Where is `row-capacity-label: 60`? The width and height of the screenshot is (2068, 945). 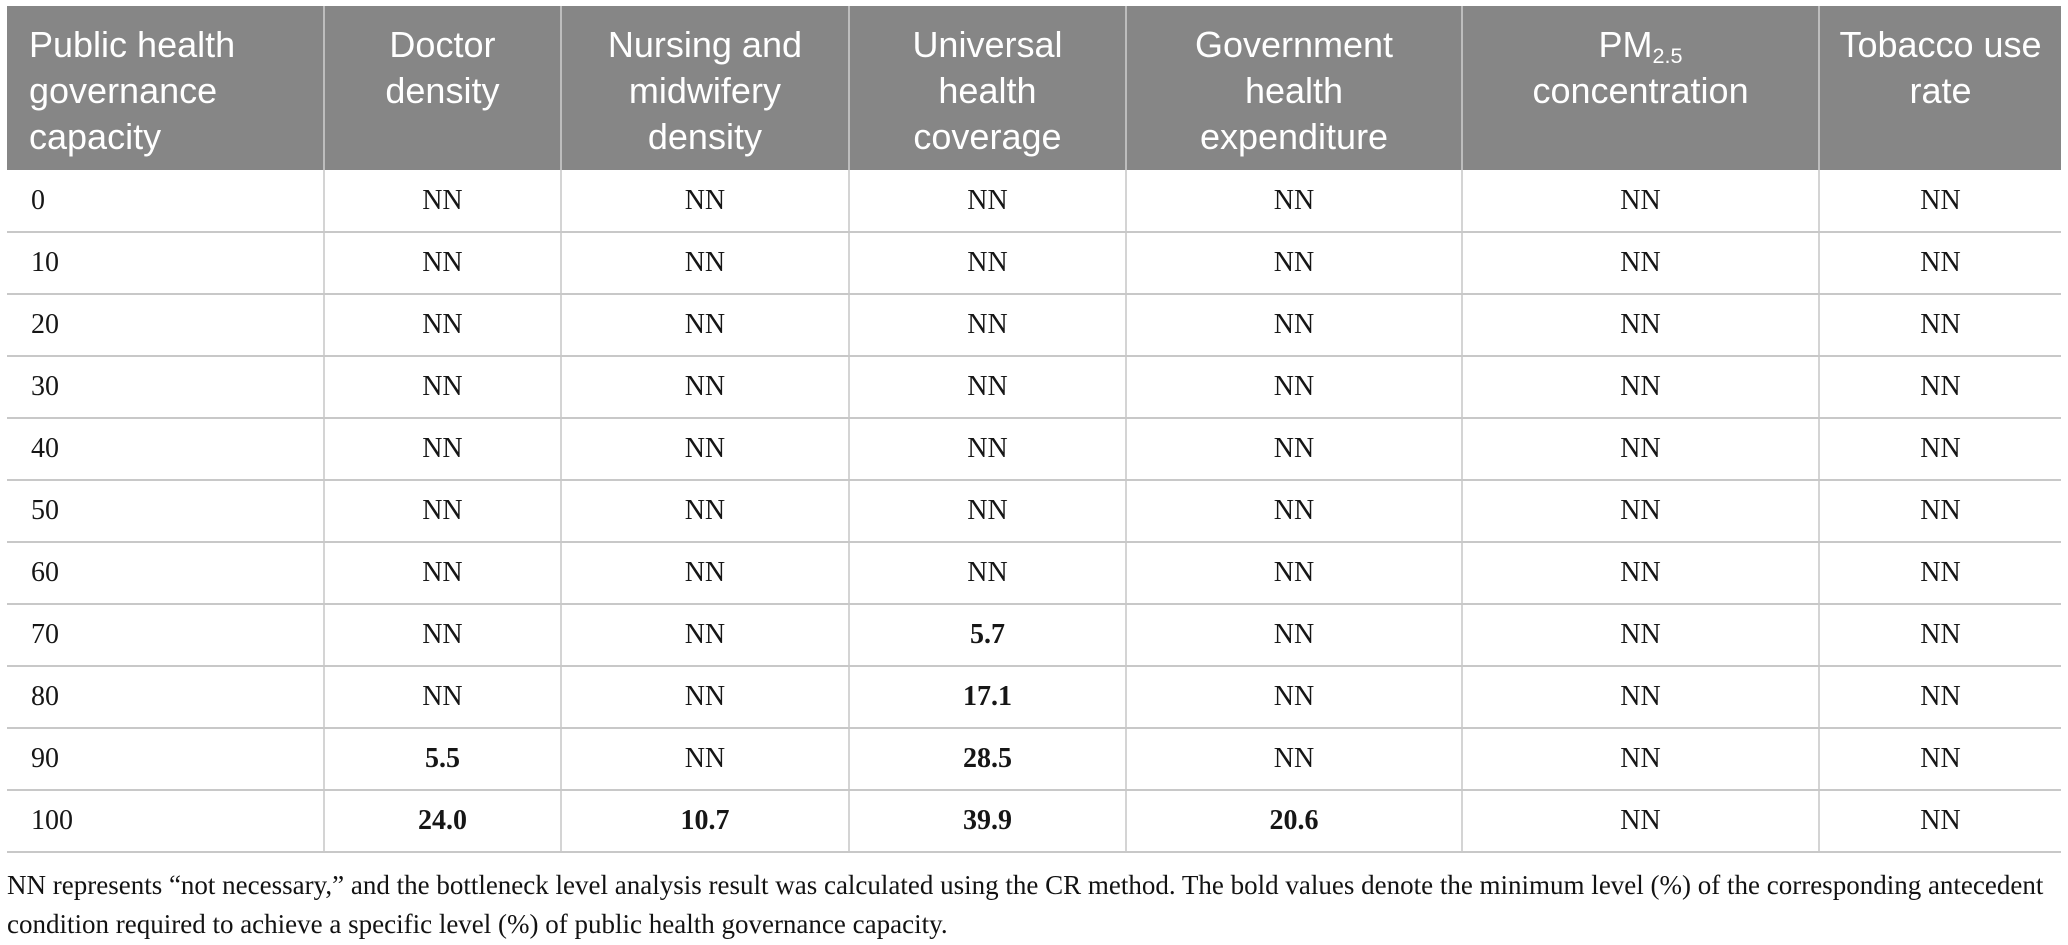 row-capacity-label: 60 is located at coordinates (165, 574).